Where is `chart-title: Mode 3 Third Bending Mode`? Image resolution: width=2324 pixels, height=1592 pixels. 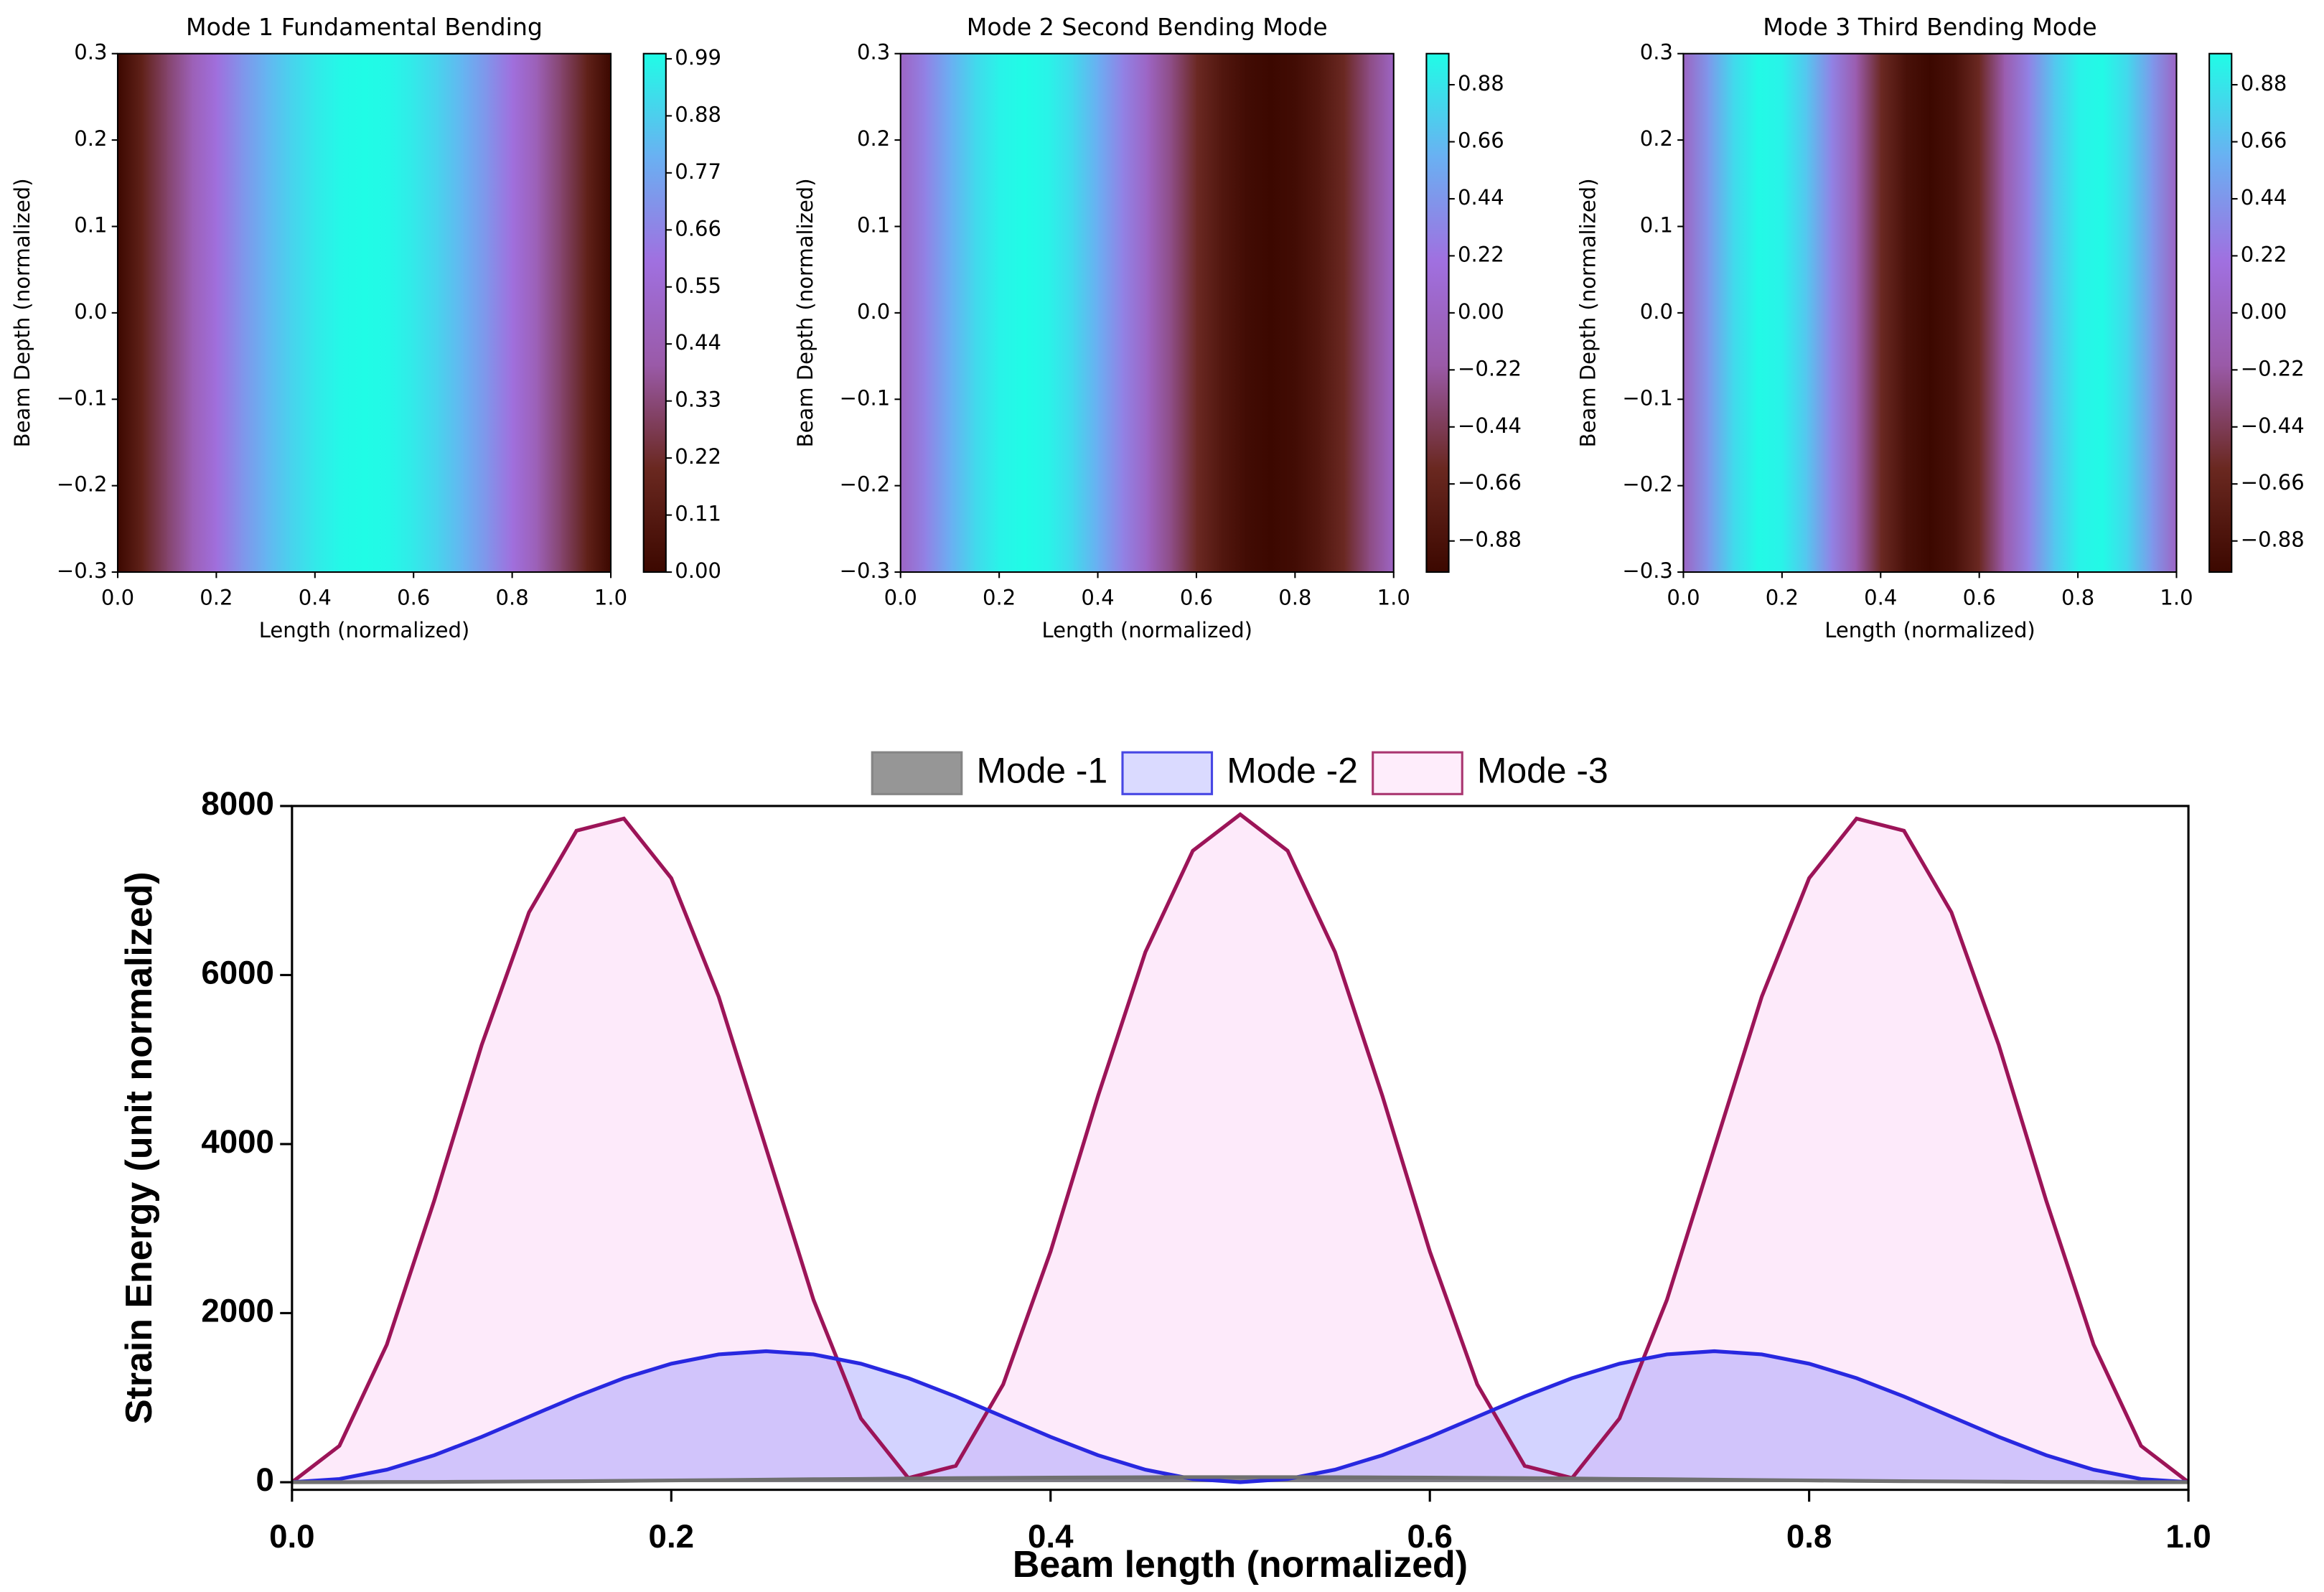
chart-title: Mode 3 Third Bending Mode is located at coordinates (1929, 27).